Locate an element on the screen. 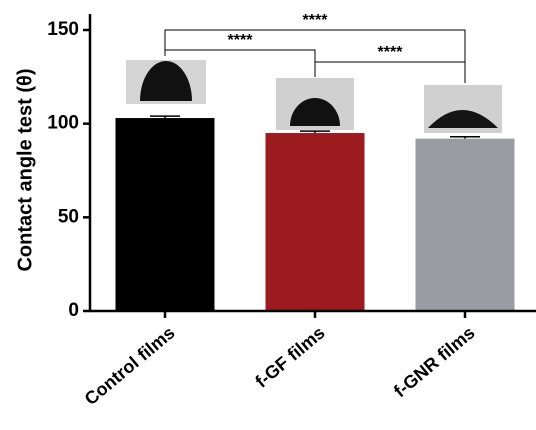 The height and width of the screenshot is (430, 536). y-tick-label: 50 is located at coordinates (68, 216).